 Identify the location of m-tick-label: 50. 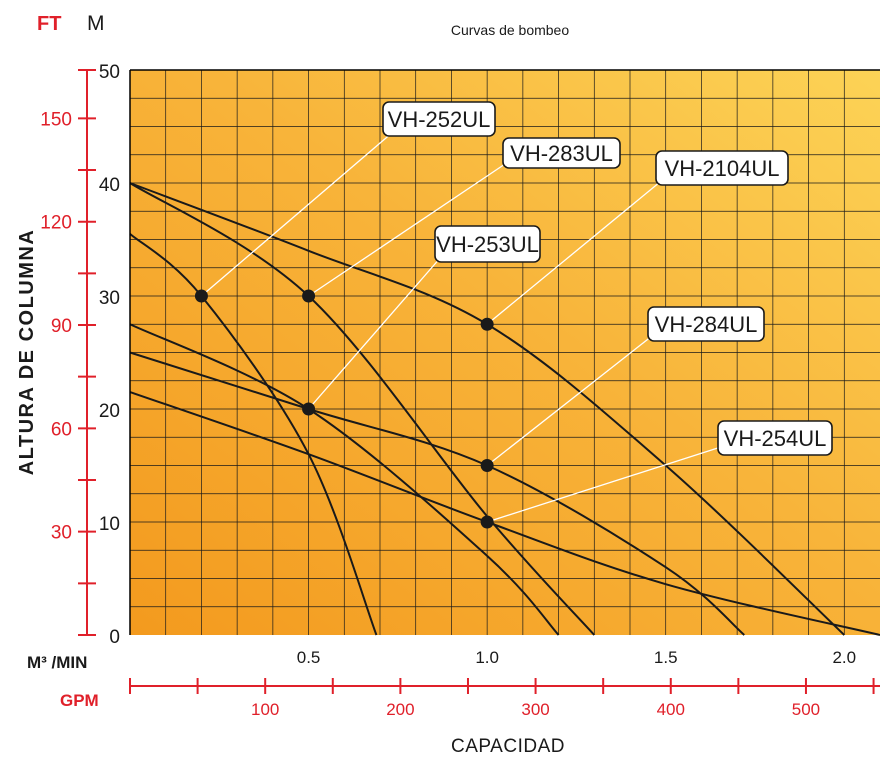
(109, 72).